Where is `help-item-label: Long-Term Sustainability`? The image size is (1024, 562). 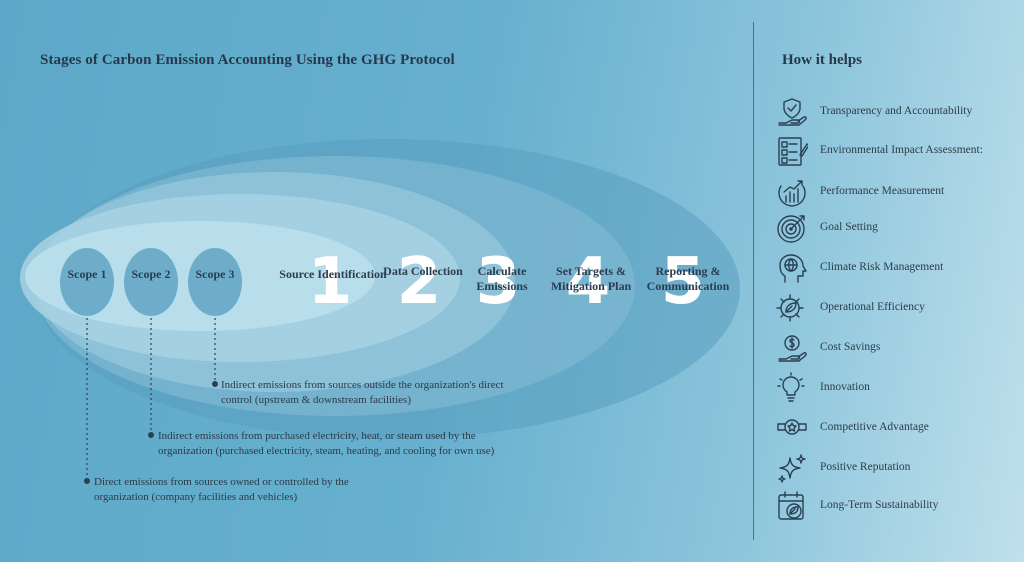 help-item-label: Long-Term Sustainability is located at coordinates (879, 505).